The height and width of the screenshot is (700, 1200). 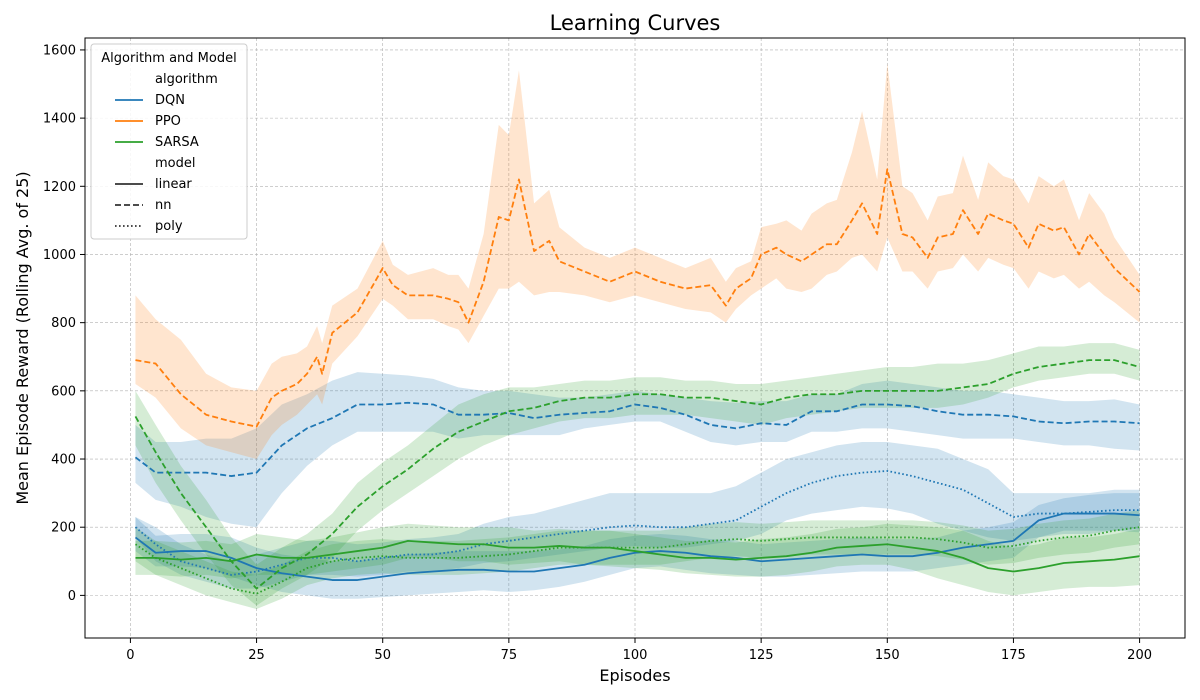 I want to click on line-dqn-nn, so click(x=637, y=439).